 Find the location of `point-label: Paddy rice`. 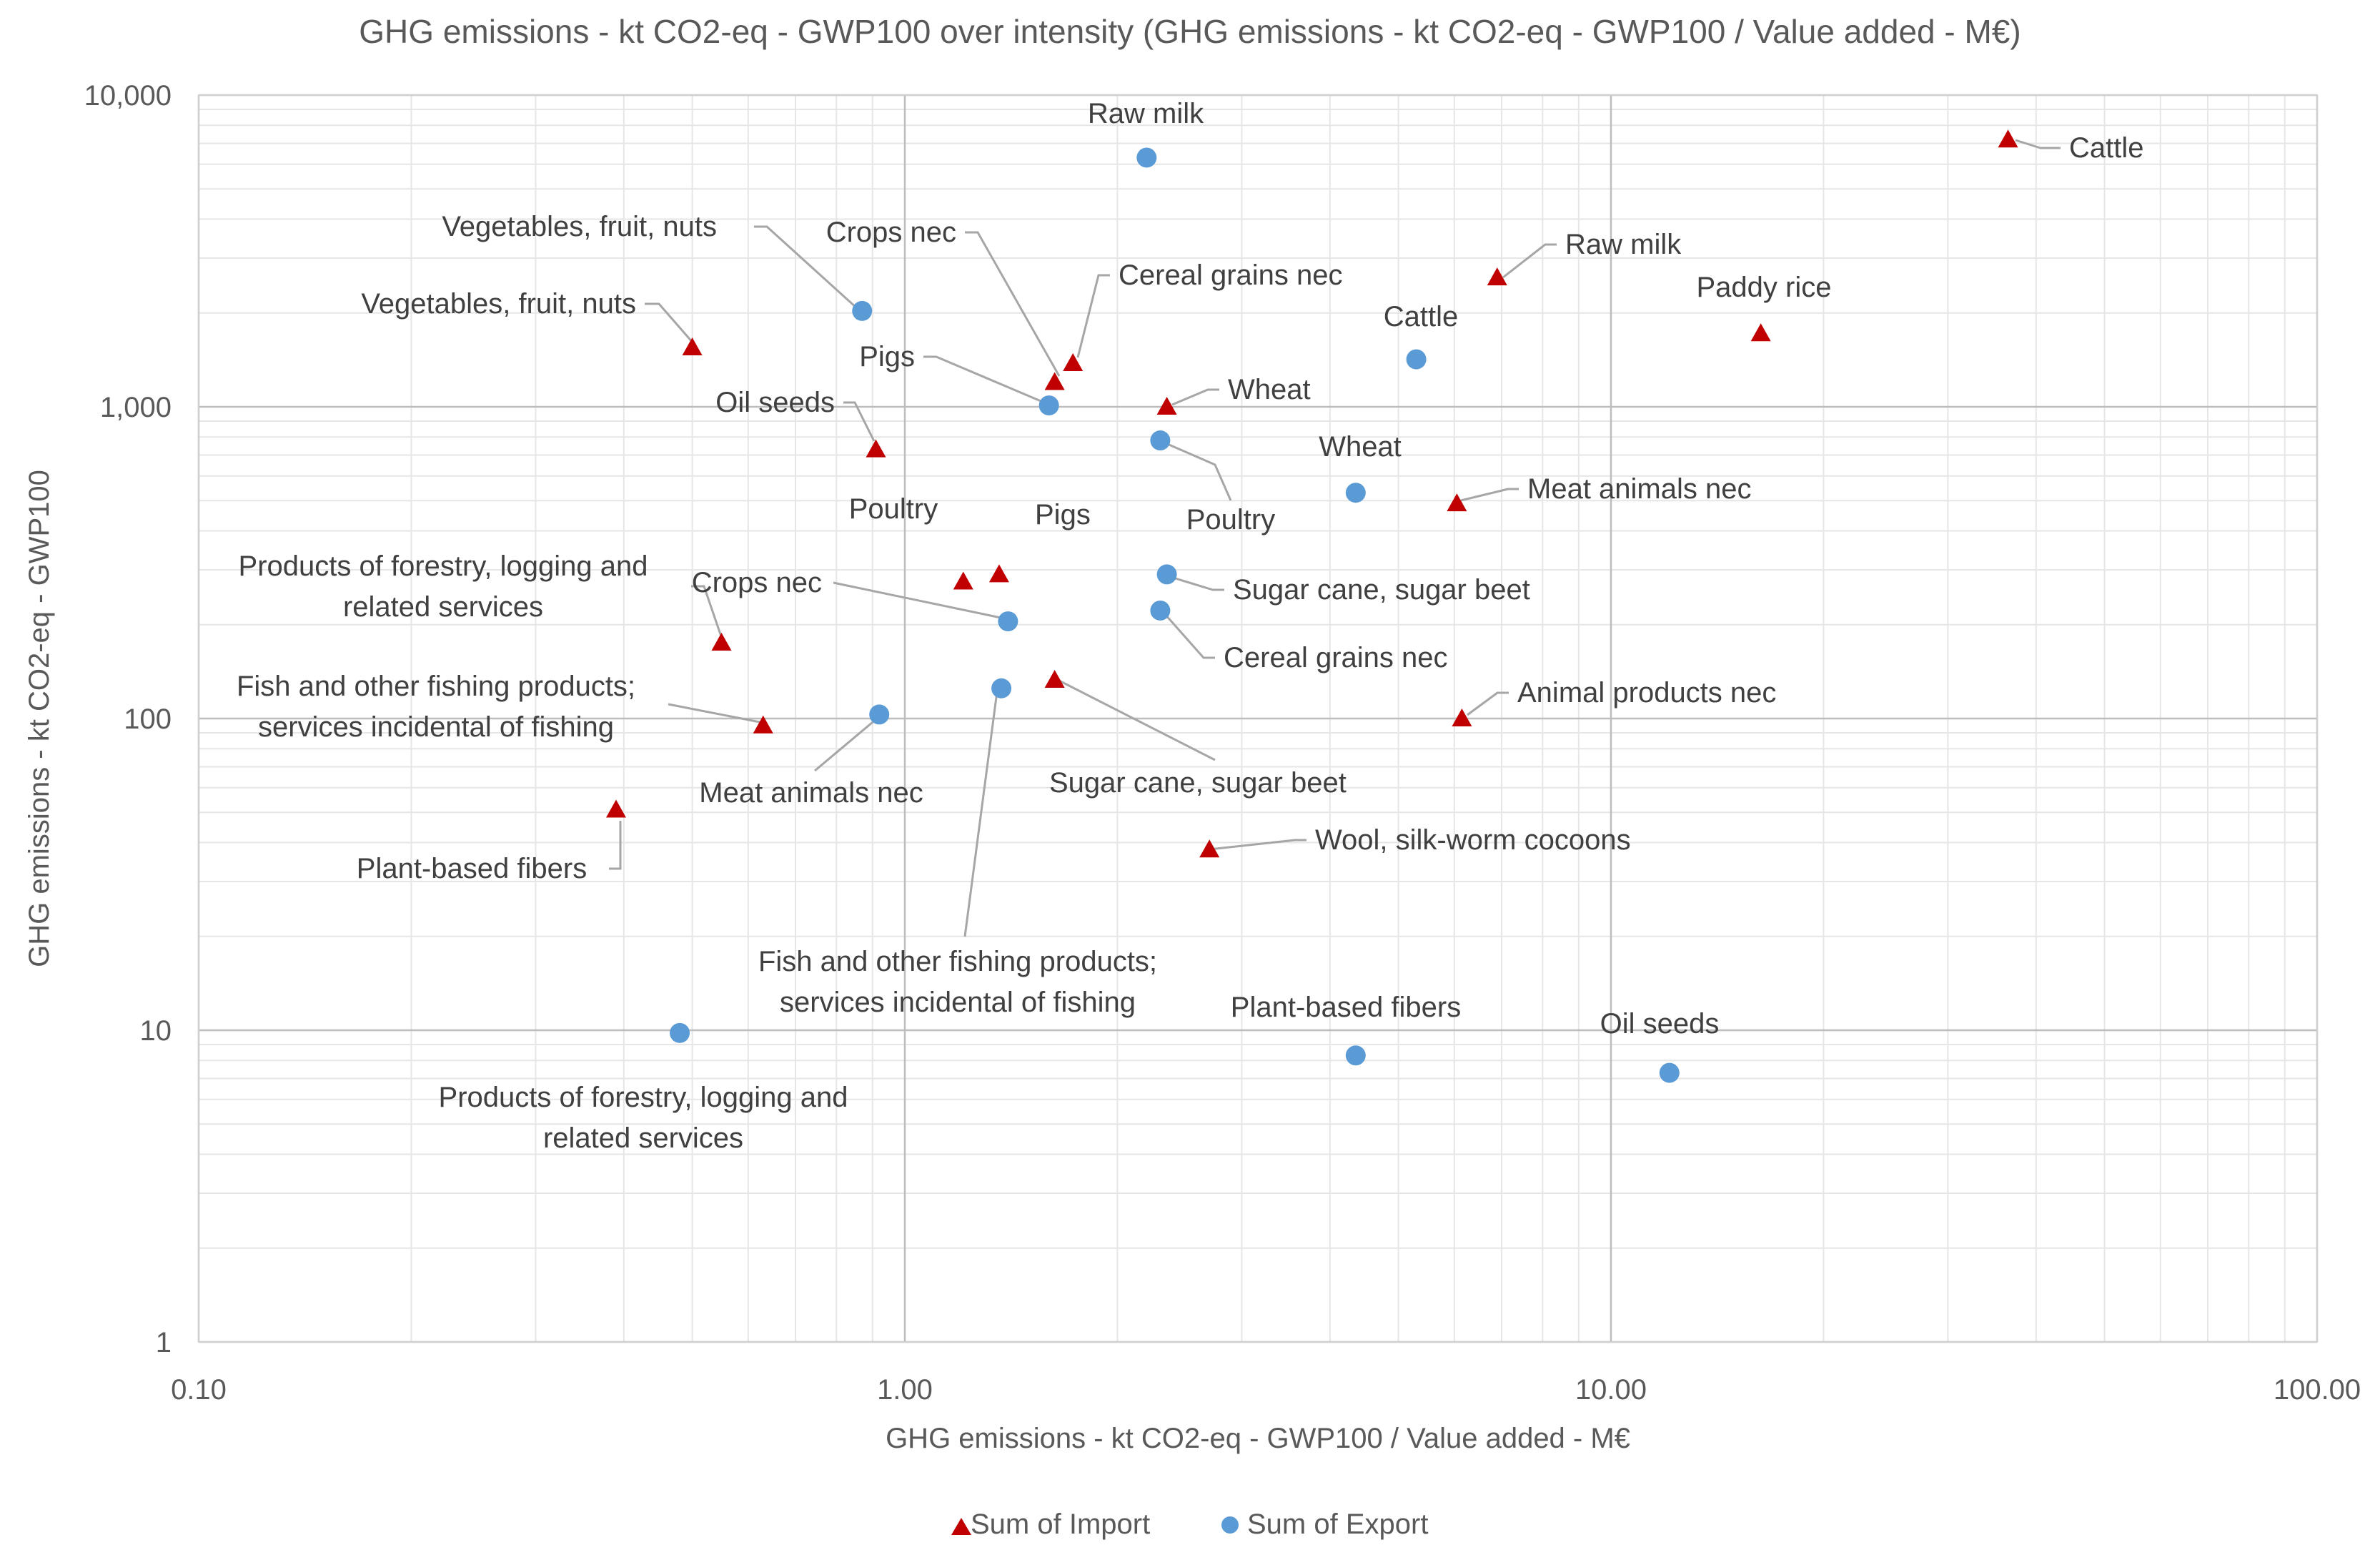

point-label: Paddy rice is located at coordinates (1764, 287).